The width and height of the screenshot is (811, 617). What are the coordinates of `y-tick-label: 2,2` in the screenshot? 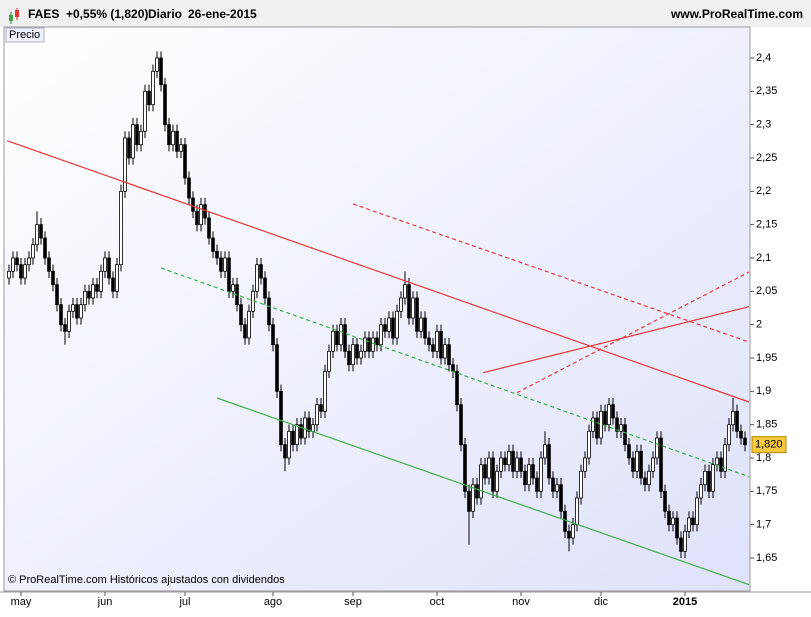 It's located at (763, 191).